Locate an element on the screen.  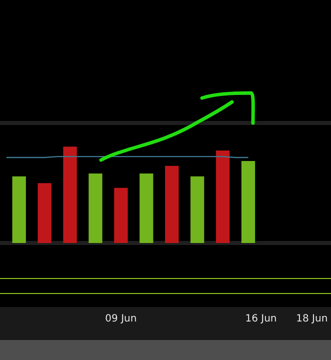
x-tick-label: 09 Jun is located at coordinates (121, 319).